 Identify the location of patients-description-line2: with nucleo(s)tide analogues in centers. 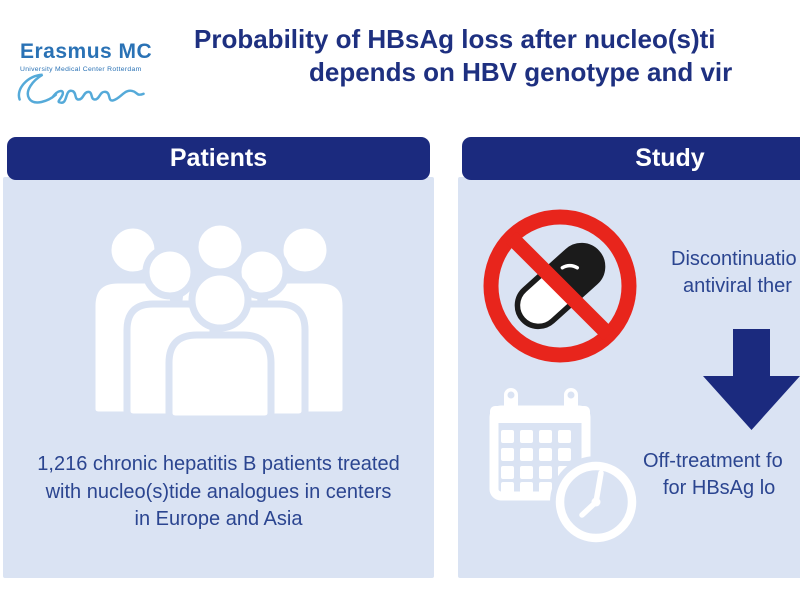
(218, 491).